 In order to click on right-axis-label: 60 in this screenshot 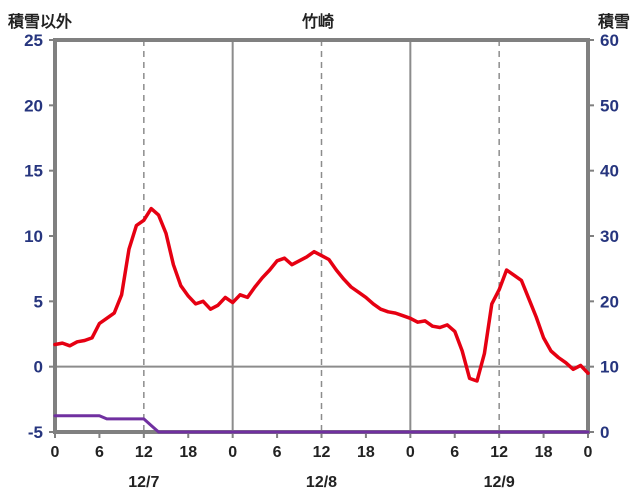, I will do `click(609, 40)`.